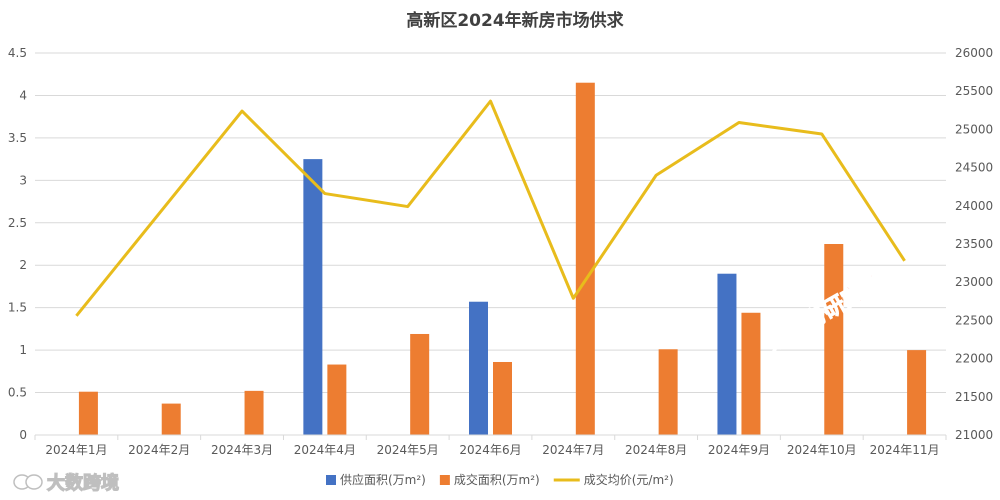 The image size is (1000, 500). What do you see at coordinates (739, 450) in the screenshot?
I see `x-tick-label: 2024年9月` at bounding box center [739, 450].